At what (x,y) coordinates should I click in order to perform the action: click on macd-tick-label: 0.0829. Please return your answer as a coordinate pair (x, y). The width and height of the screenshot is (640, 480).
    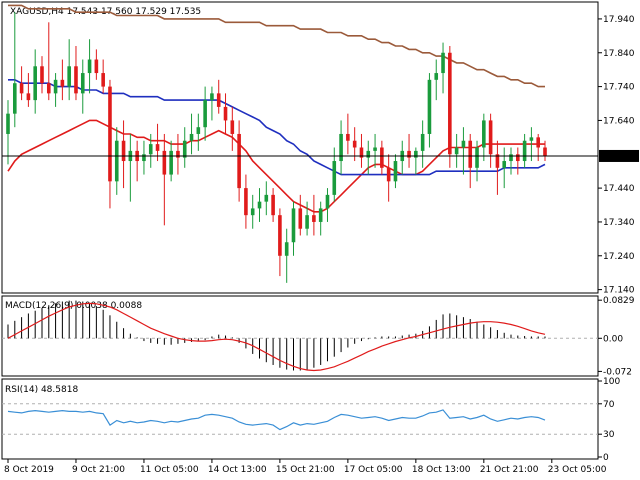
    Looking at the image, I should click on (619, 301).